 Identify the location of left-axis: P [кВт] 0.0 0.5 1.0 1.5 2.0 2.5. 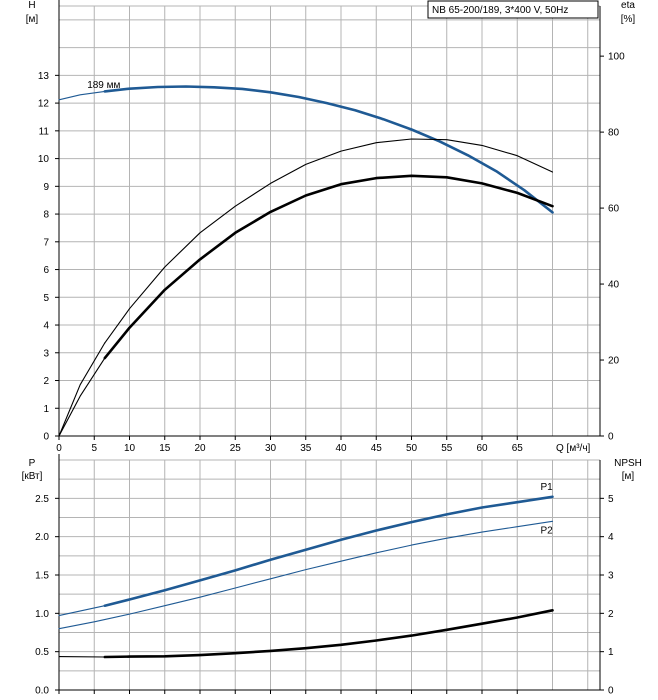
(40, 577).